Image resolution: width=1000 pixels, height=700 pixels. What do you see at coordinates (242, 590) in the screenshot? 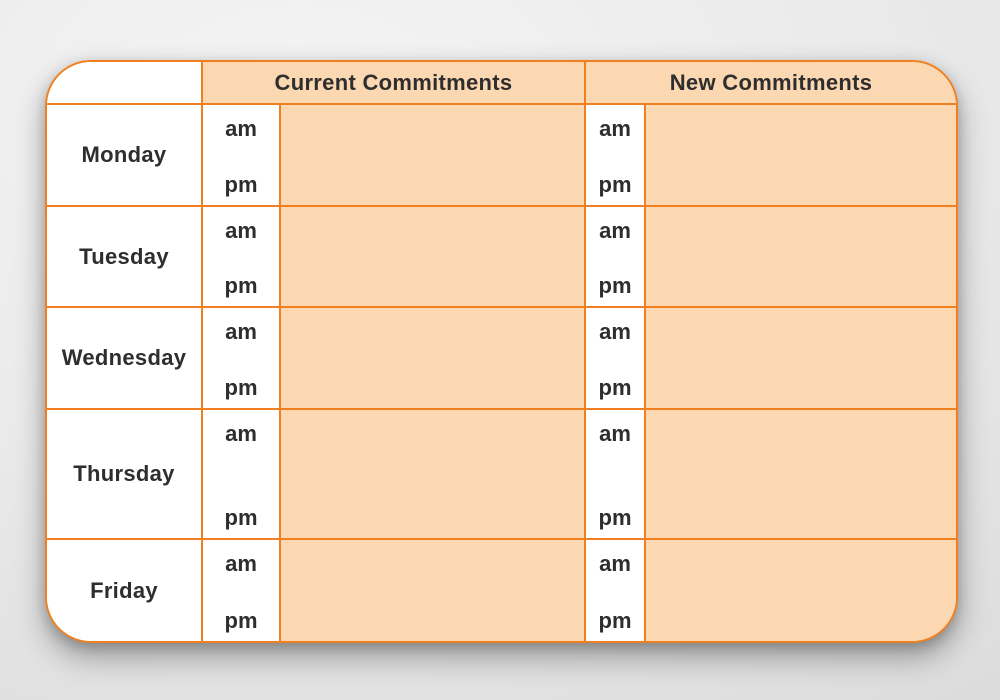
I see `ampm-cell-current-friday: am pm` at bounding box center [242, 590].